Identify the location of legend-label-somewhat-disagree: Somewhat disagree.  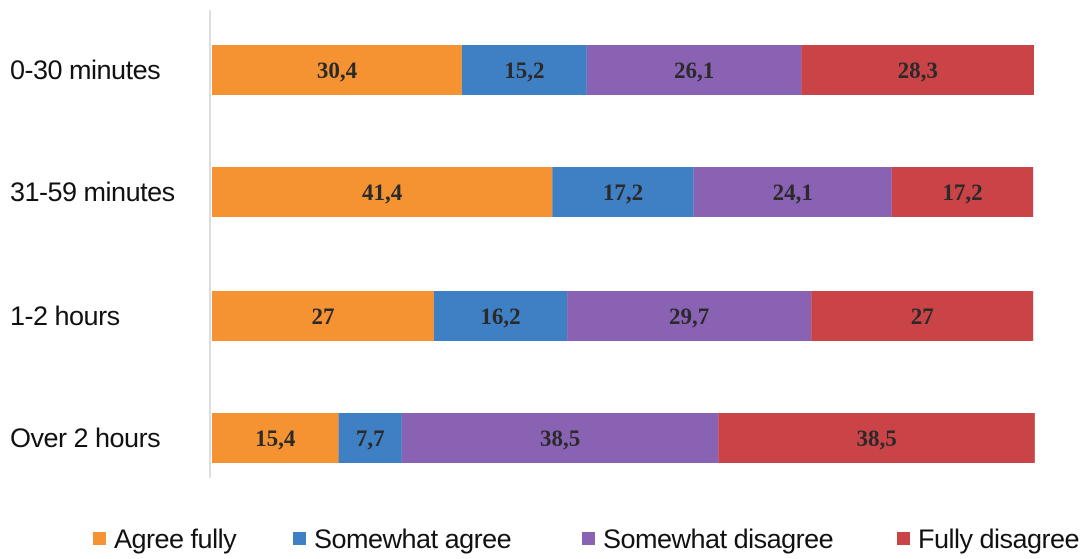
(718, 539).